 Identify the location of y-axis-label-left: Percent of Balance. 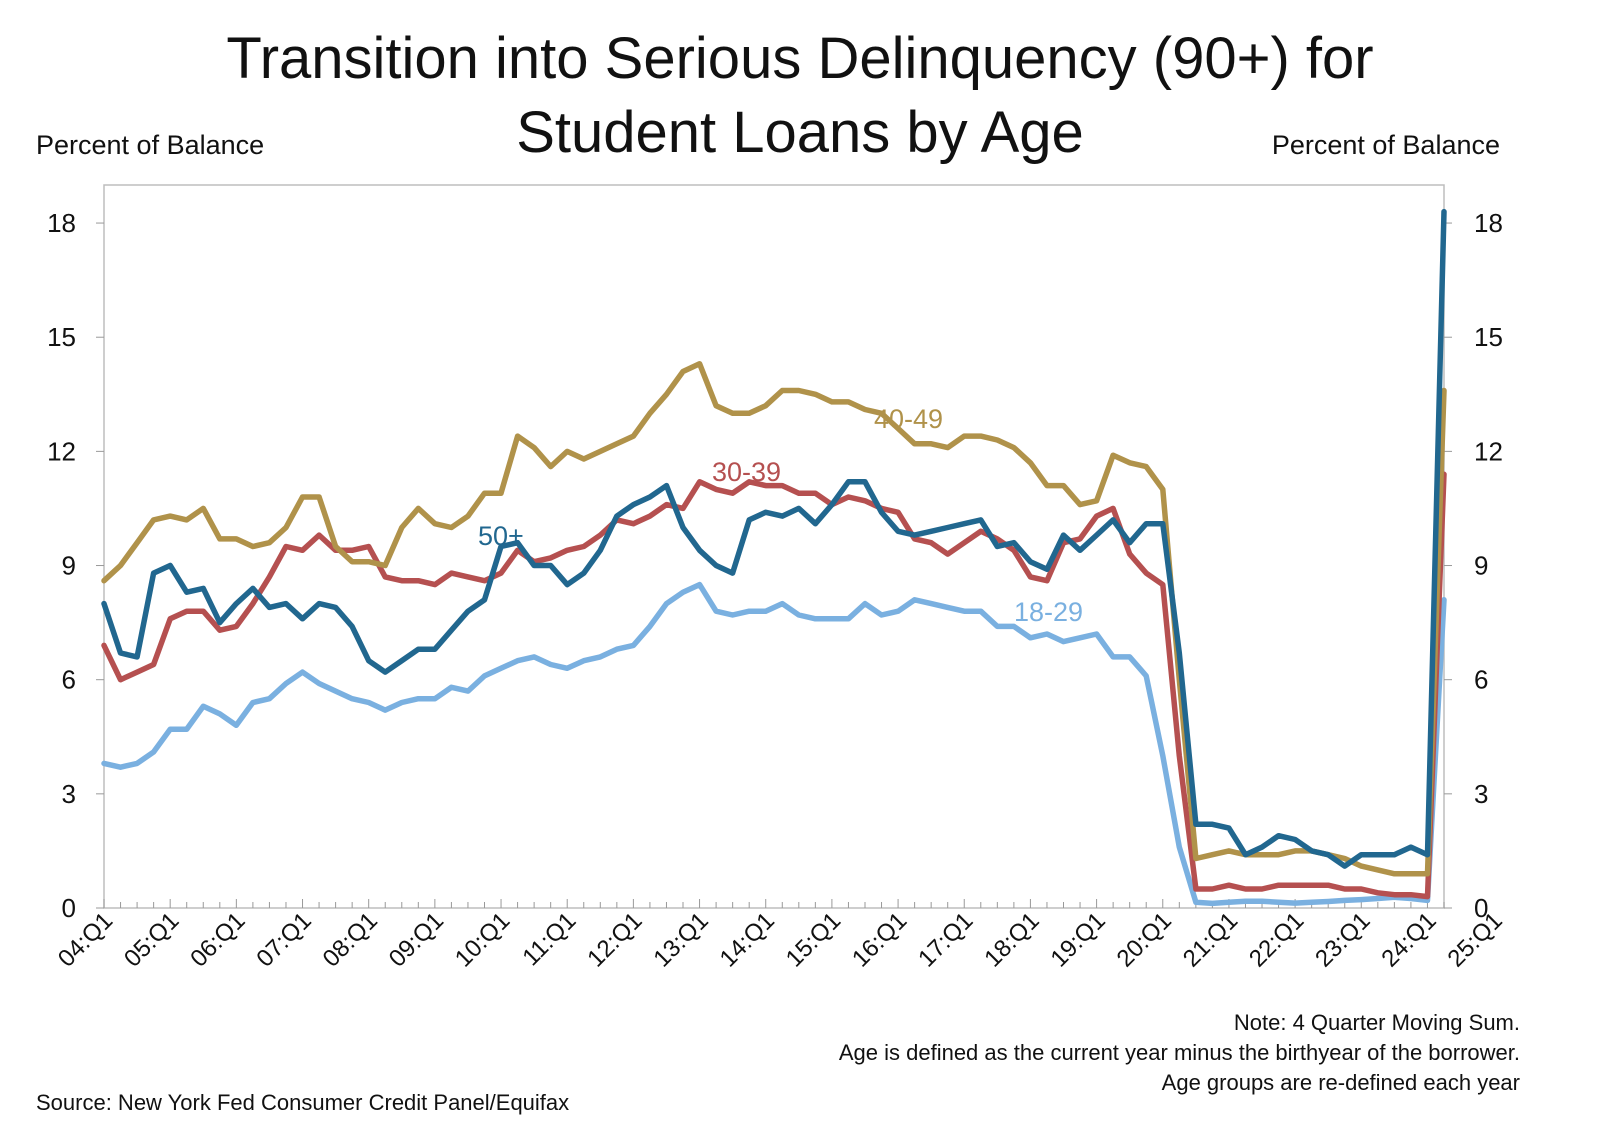
(150, 145).